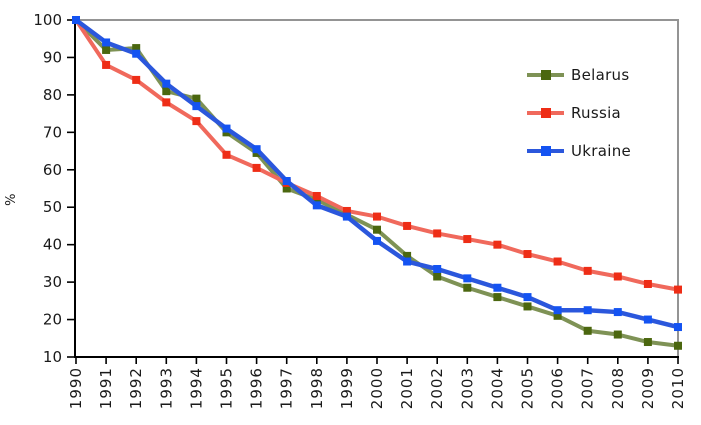 The image size is (701, 425). Describe the element at coordinates (52, 57) in the screenshot. I see `y-tick-label: 90` at that location.